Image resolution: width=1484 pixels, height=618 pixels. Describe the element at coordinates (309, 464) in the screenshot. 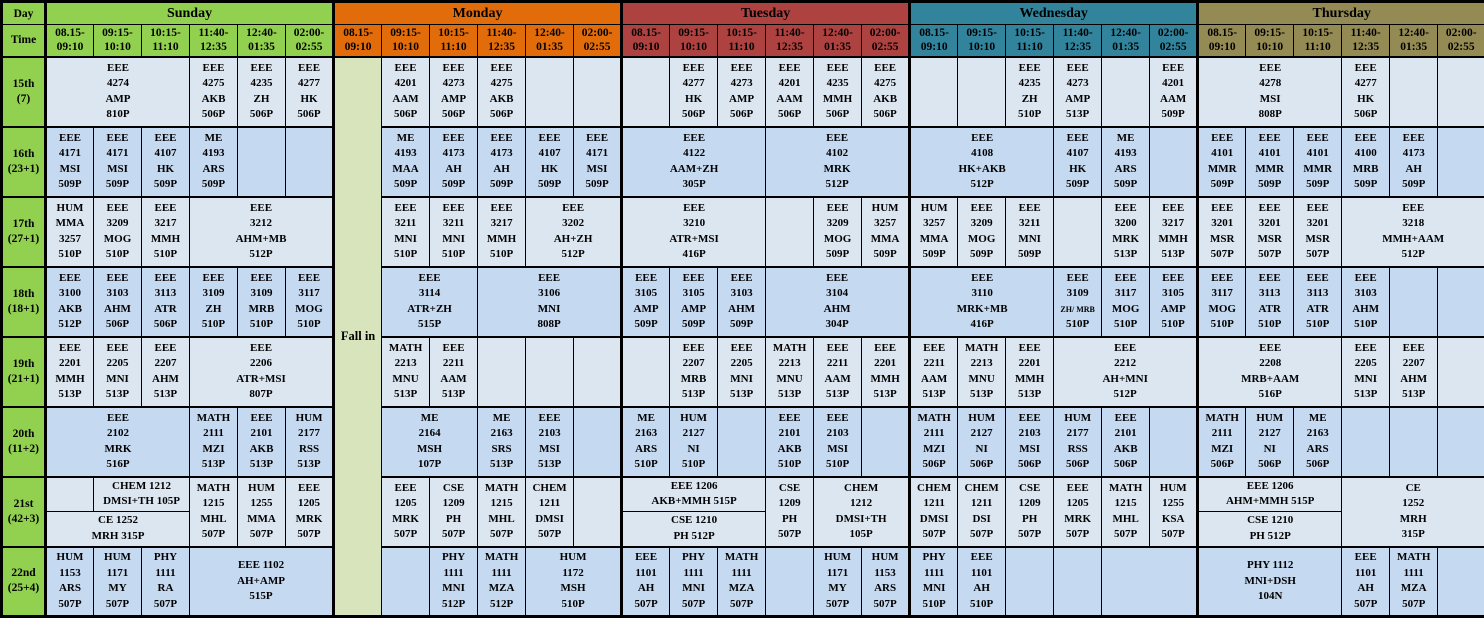

I see `class-cell-line: 513P` at that location.